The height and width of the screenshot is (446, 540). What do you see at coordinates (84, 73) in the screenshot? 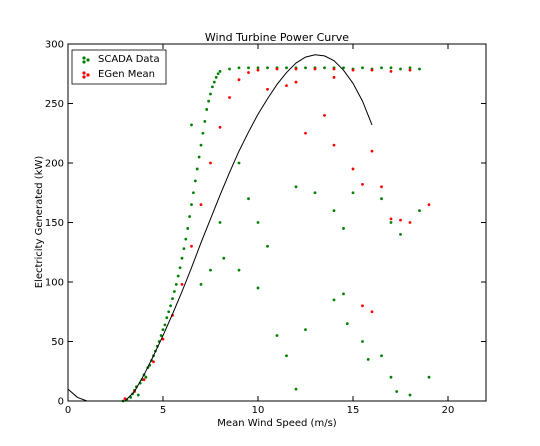
I see `legend-marker-egen` at bounding box center [84, 73].